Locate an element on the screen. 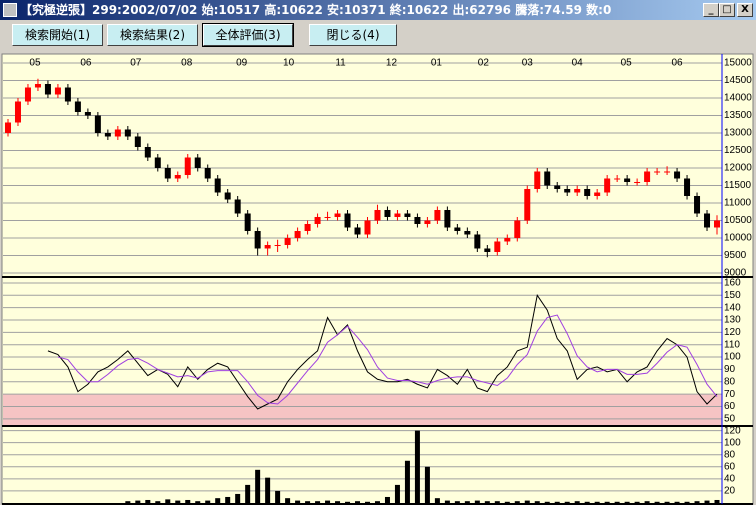  y-tick-label: 130 is located at coordinates (732, 320).